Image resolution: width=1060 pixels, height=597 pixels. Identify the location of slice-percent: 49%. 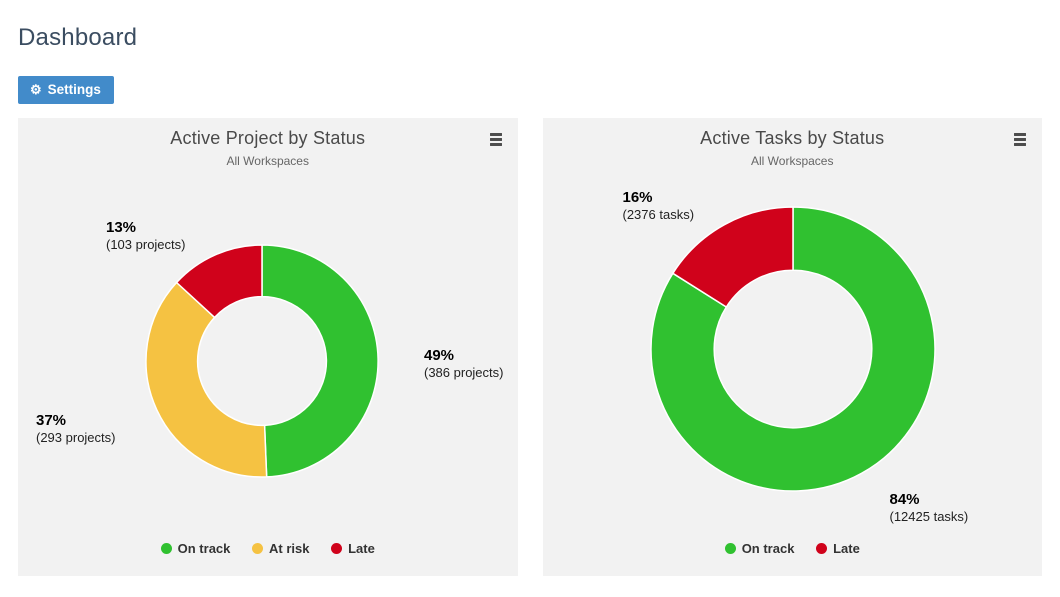
(439, 355).